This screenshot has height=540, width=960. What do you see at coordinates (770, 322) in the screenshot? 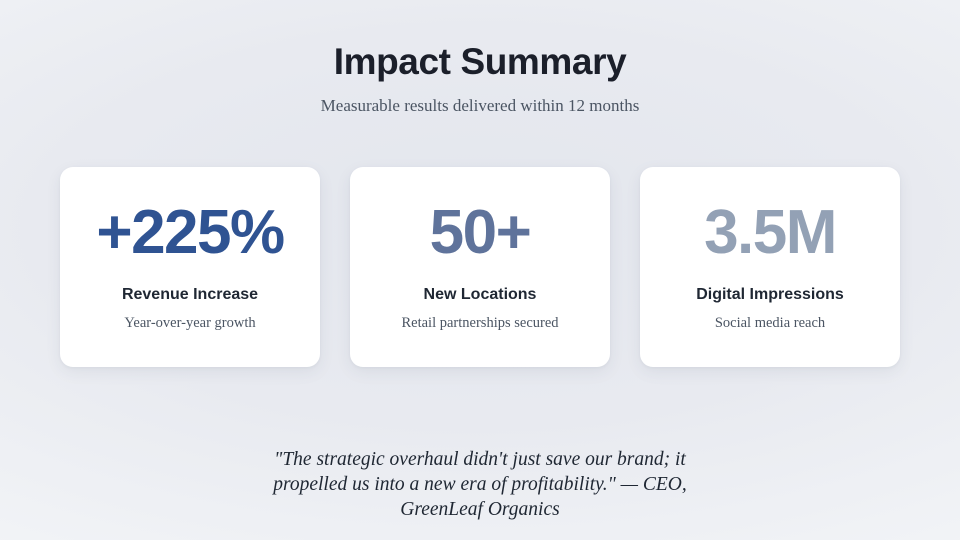
I see `stat-sublabel: Social media reach` at bounding box center [770, 322].